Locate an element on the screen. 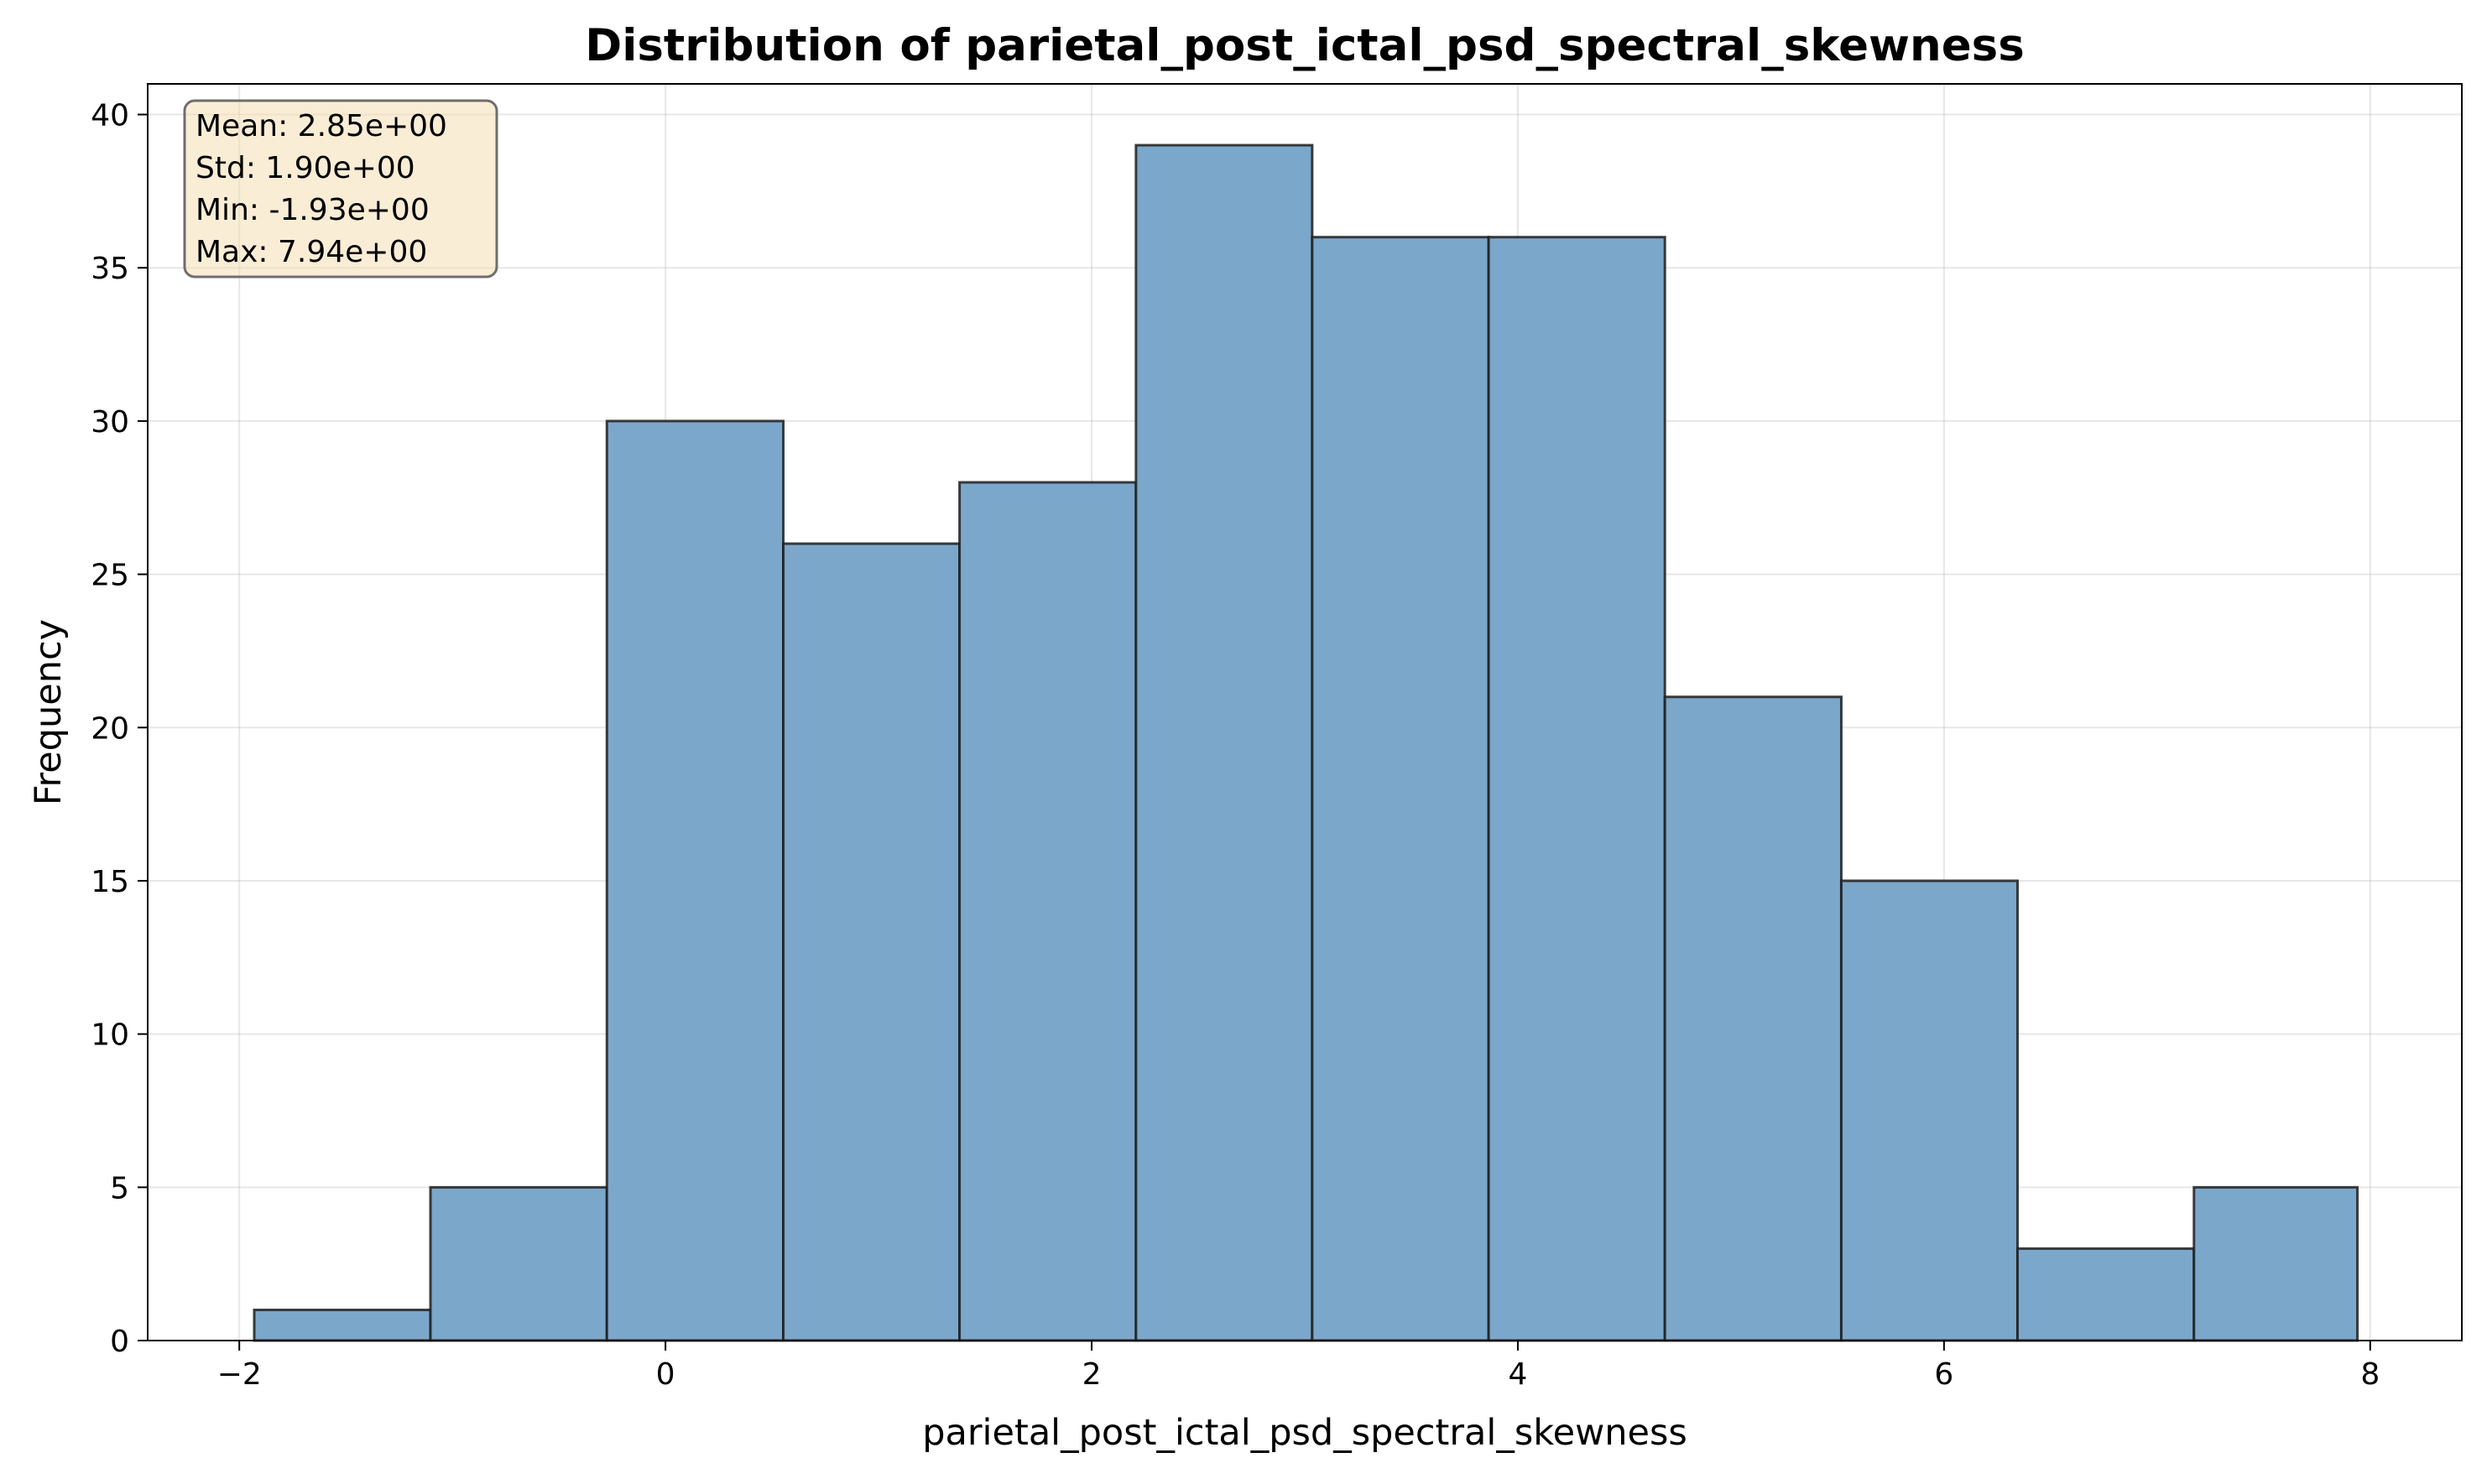 The image size is (2487, 1484). x-tick-label-5: 8 is located at coordinates (2370, 1374).